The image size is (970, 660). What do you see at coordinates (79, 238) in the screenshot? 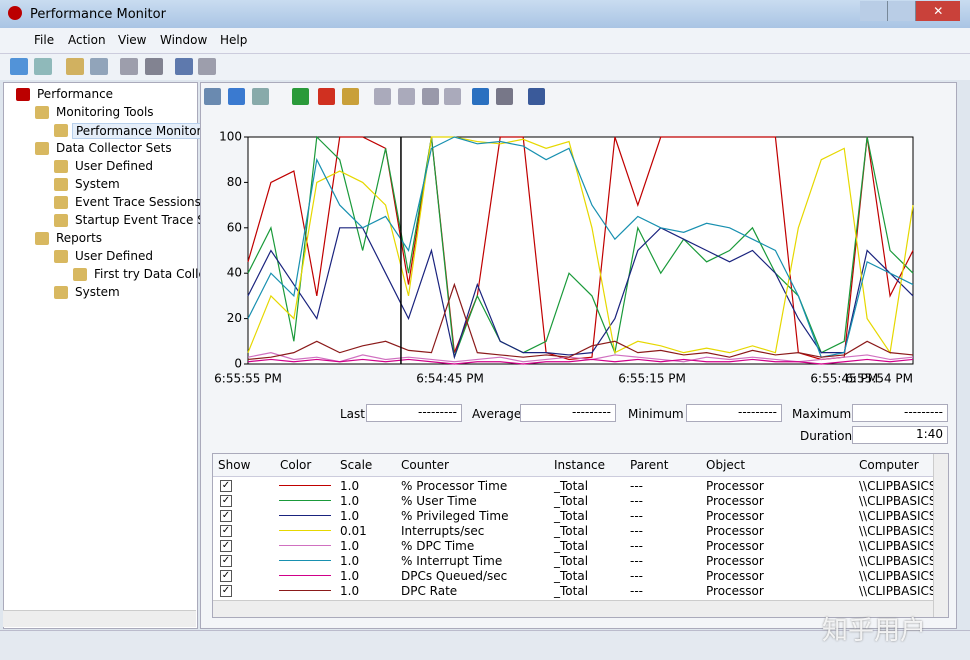
I see `tree-item: Reports` at bounding box center [79, 238].